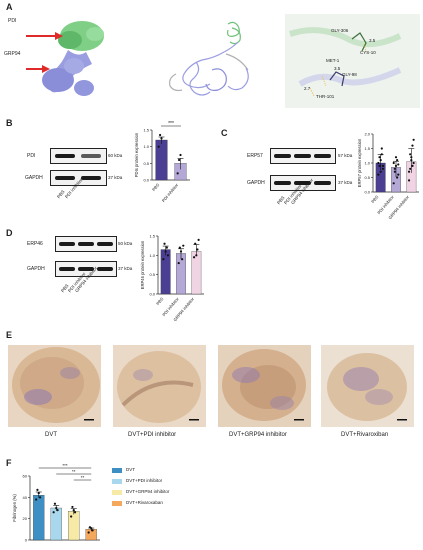 The height and width of the screenshot is (550, 423). I want to click on residue-label: CYS-10, so click(368, 52).